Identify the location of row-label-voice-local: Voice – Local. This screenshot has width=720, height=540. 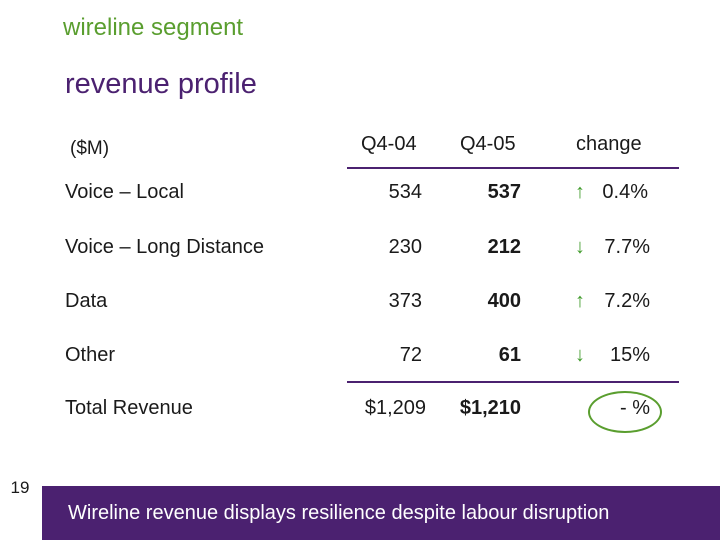
(124, 192).